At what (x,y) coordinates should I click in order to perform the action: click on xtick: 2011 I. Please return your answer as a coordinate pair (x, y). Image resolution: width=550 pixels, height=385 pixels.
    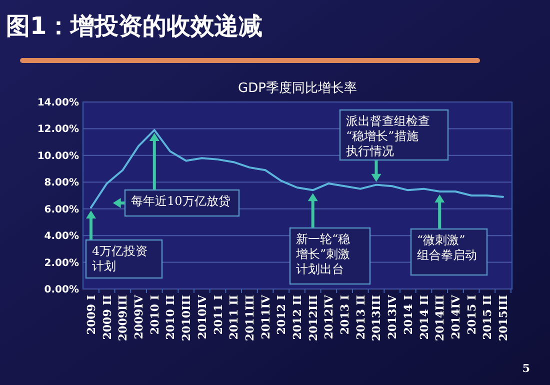
    Looking at the image, I should click on (218, 315).